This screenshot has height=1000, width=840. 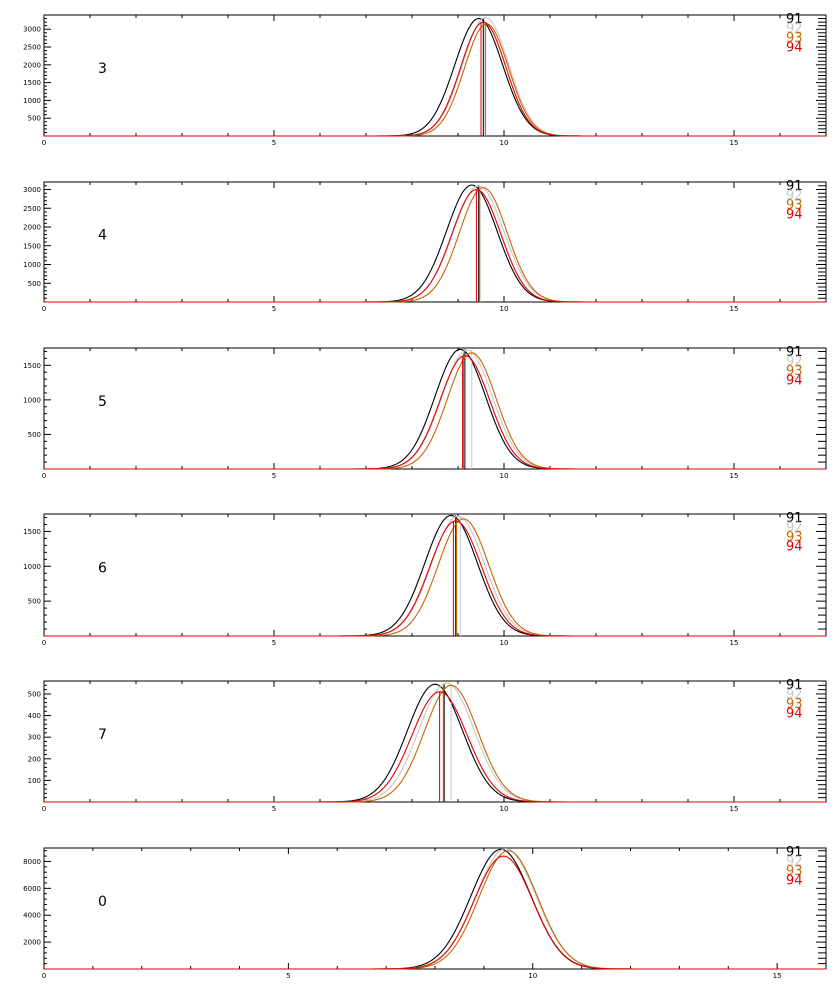 I want to click on y-tick-label: 3000, so click(x=32, y=30).